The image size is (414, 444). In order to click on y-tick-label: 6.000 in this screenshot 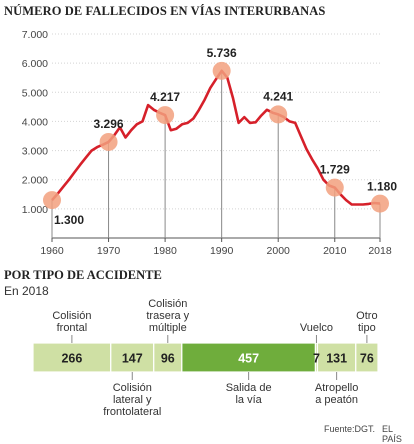, I will do `click(35, 64)`.